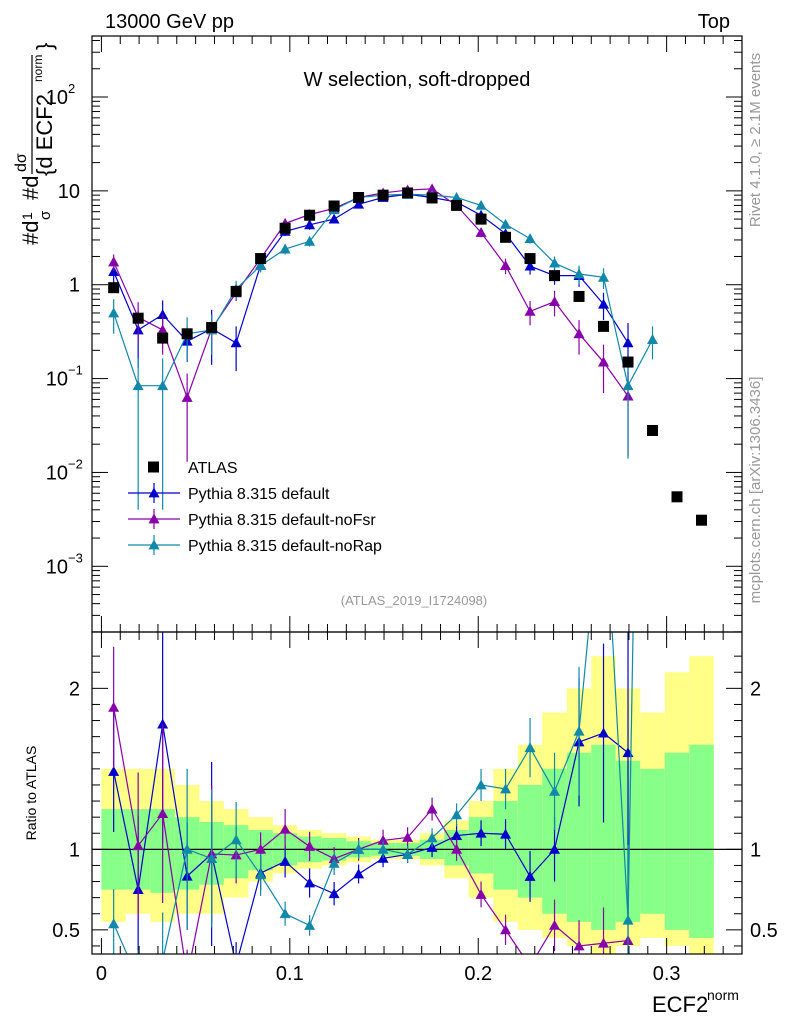  What do you see at coordinates (667, 974) in the screenshot?
I see `x-tick-label: 0.3` at bounding box center [667, 974].